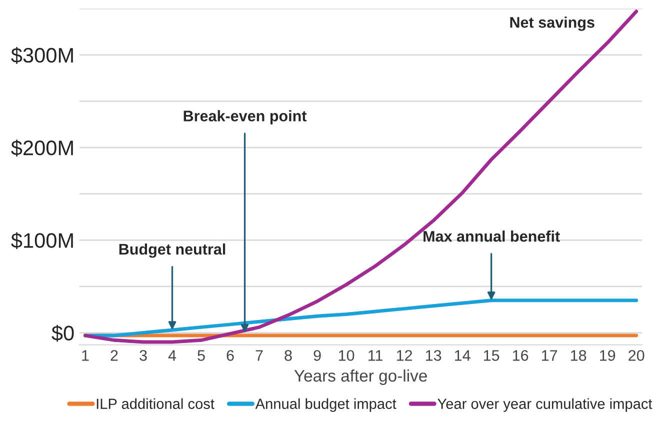 The image size is (662, 431). Describe the element at coordinates (375, 355) in the screenshot. I see `x-tick-label: 11` at that location.